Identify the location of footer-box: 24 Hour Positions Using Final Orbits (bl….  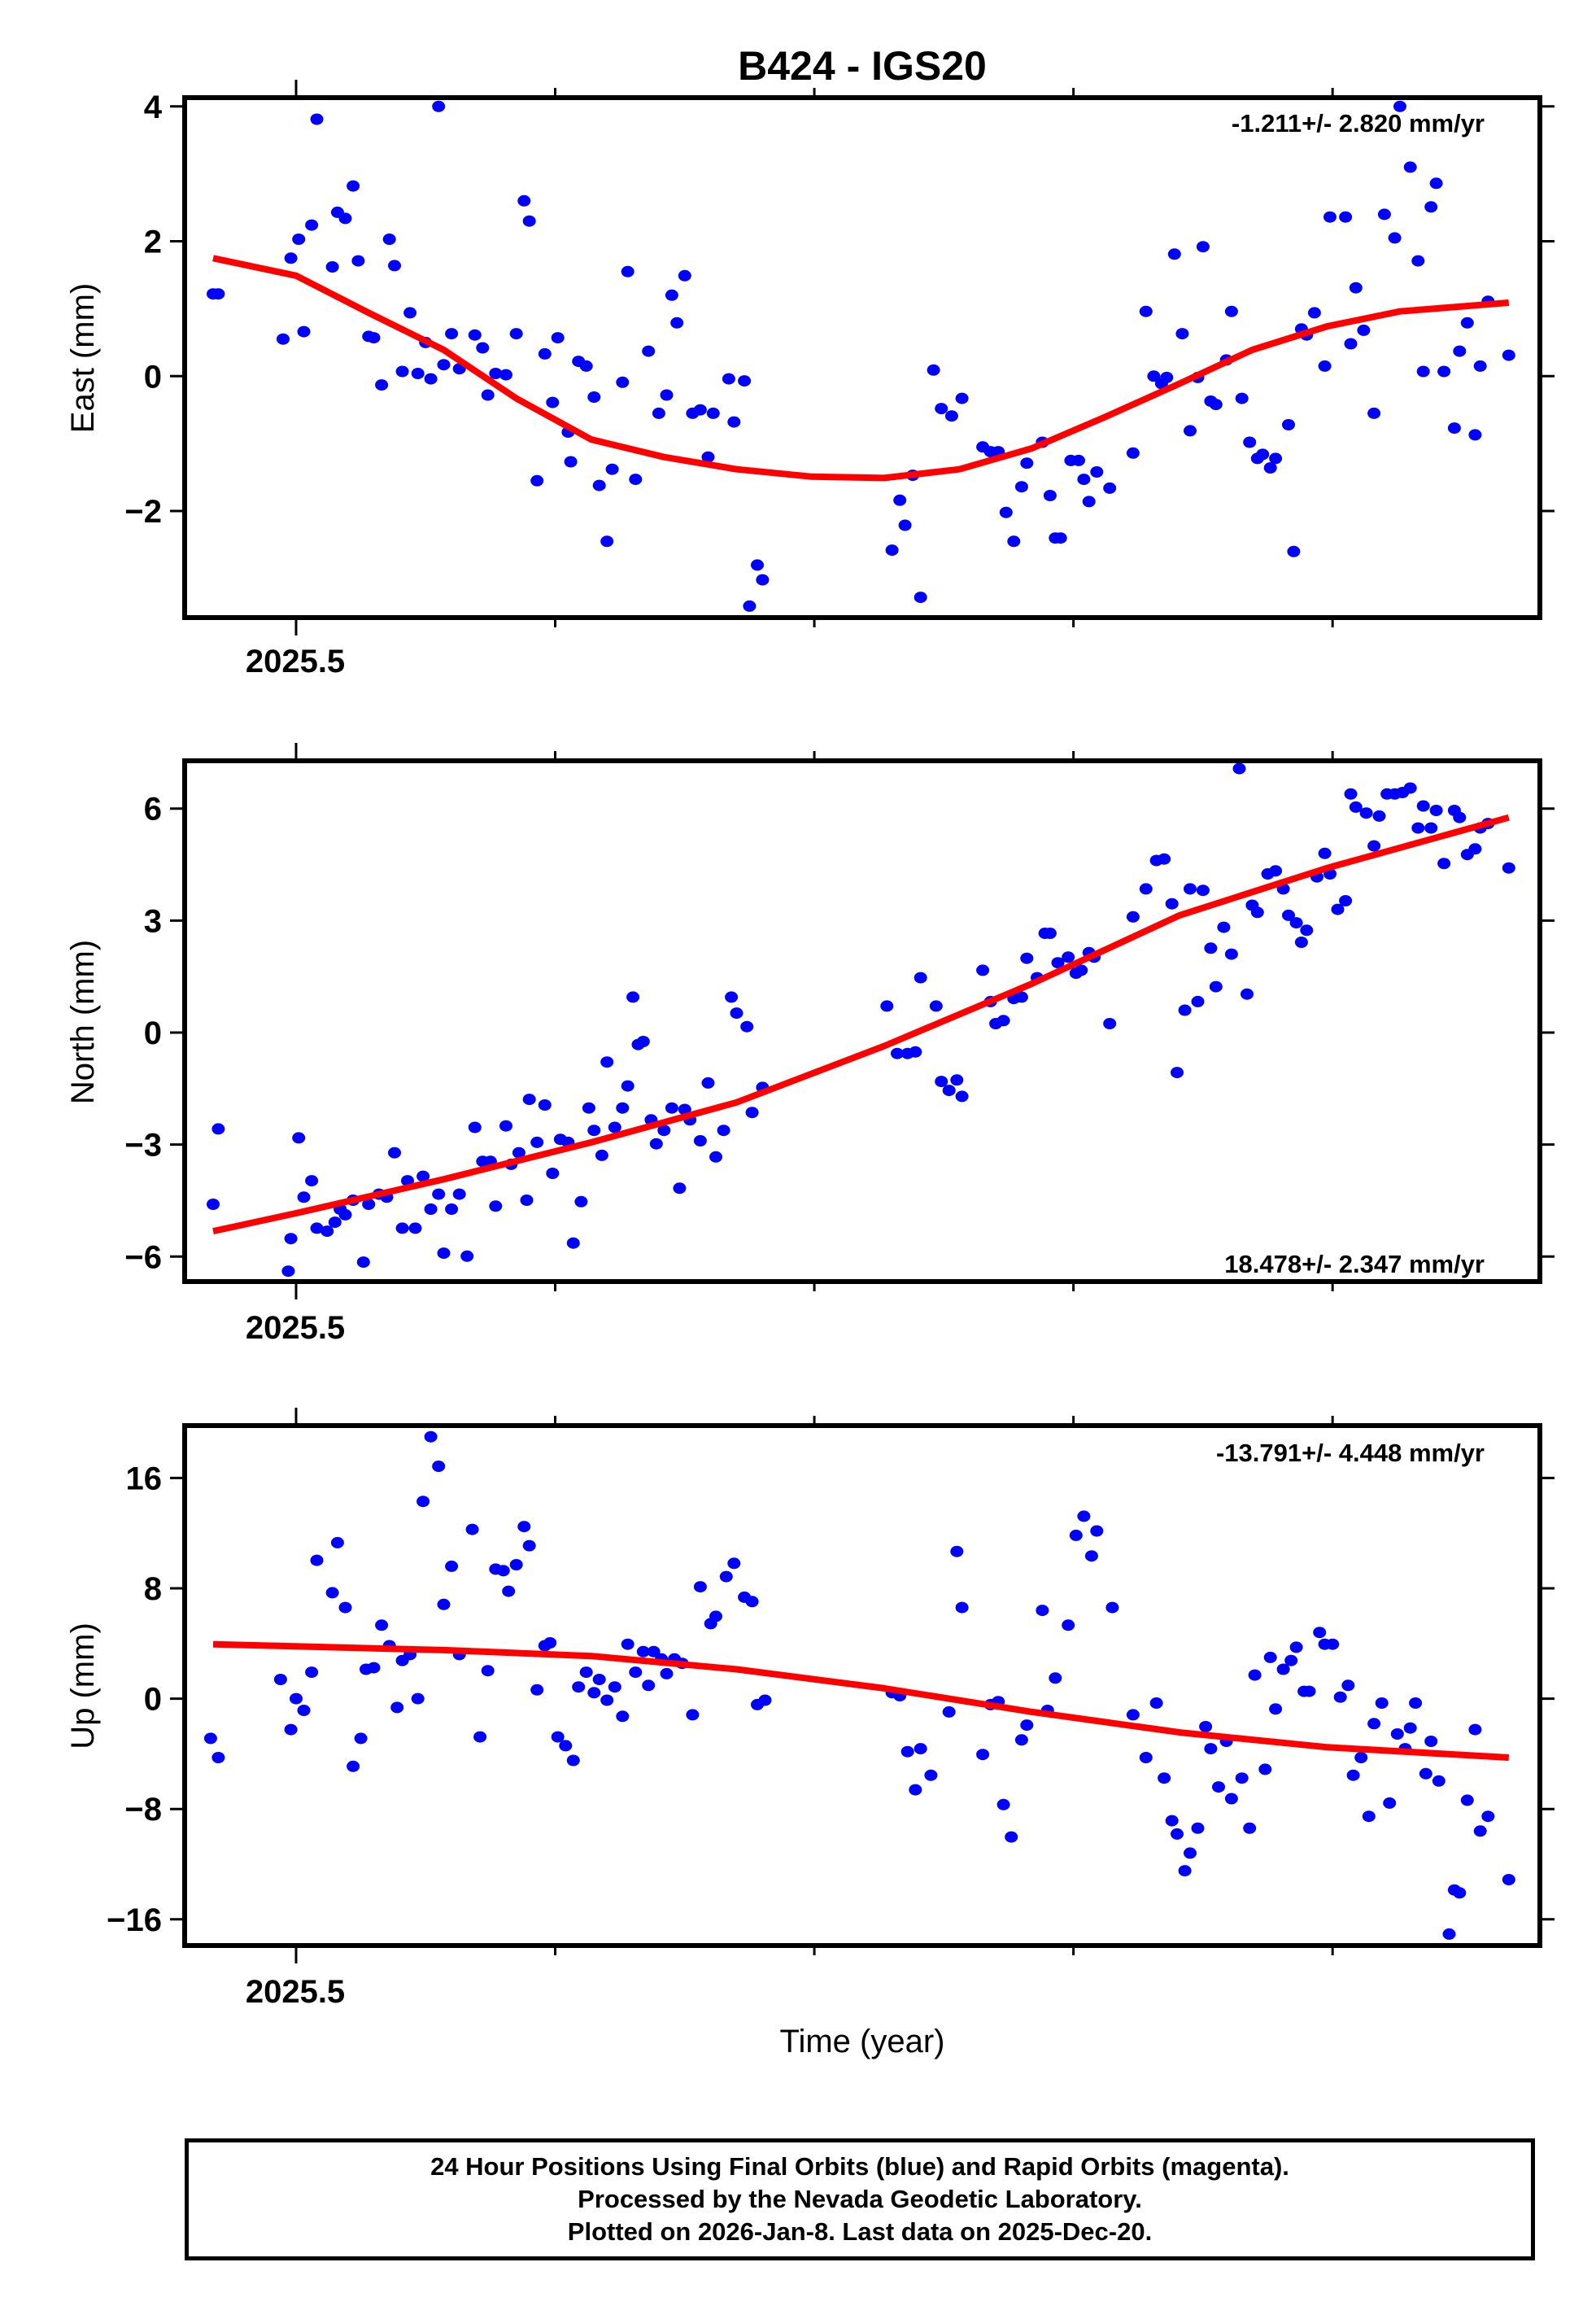
(860, 2199).